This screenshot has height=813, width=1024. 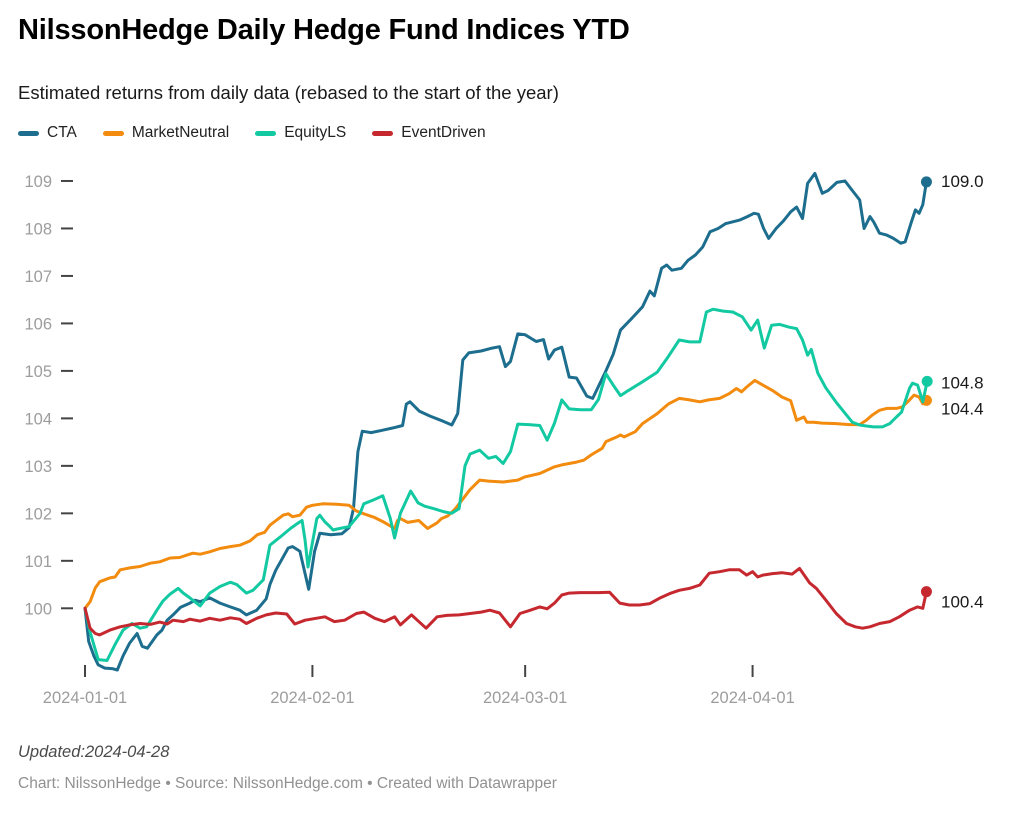 What do you see at coordinates (266, 133) in the screenshot?
I see `legend-swatch-EquityLS` at bounding box center [266, 133].